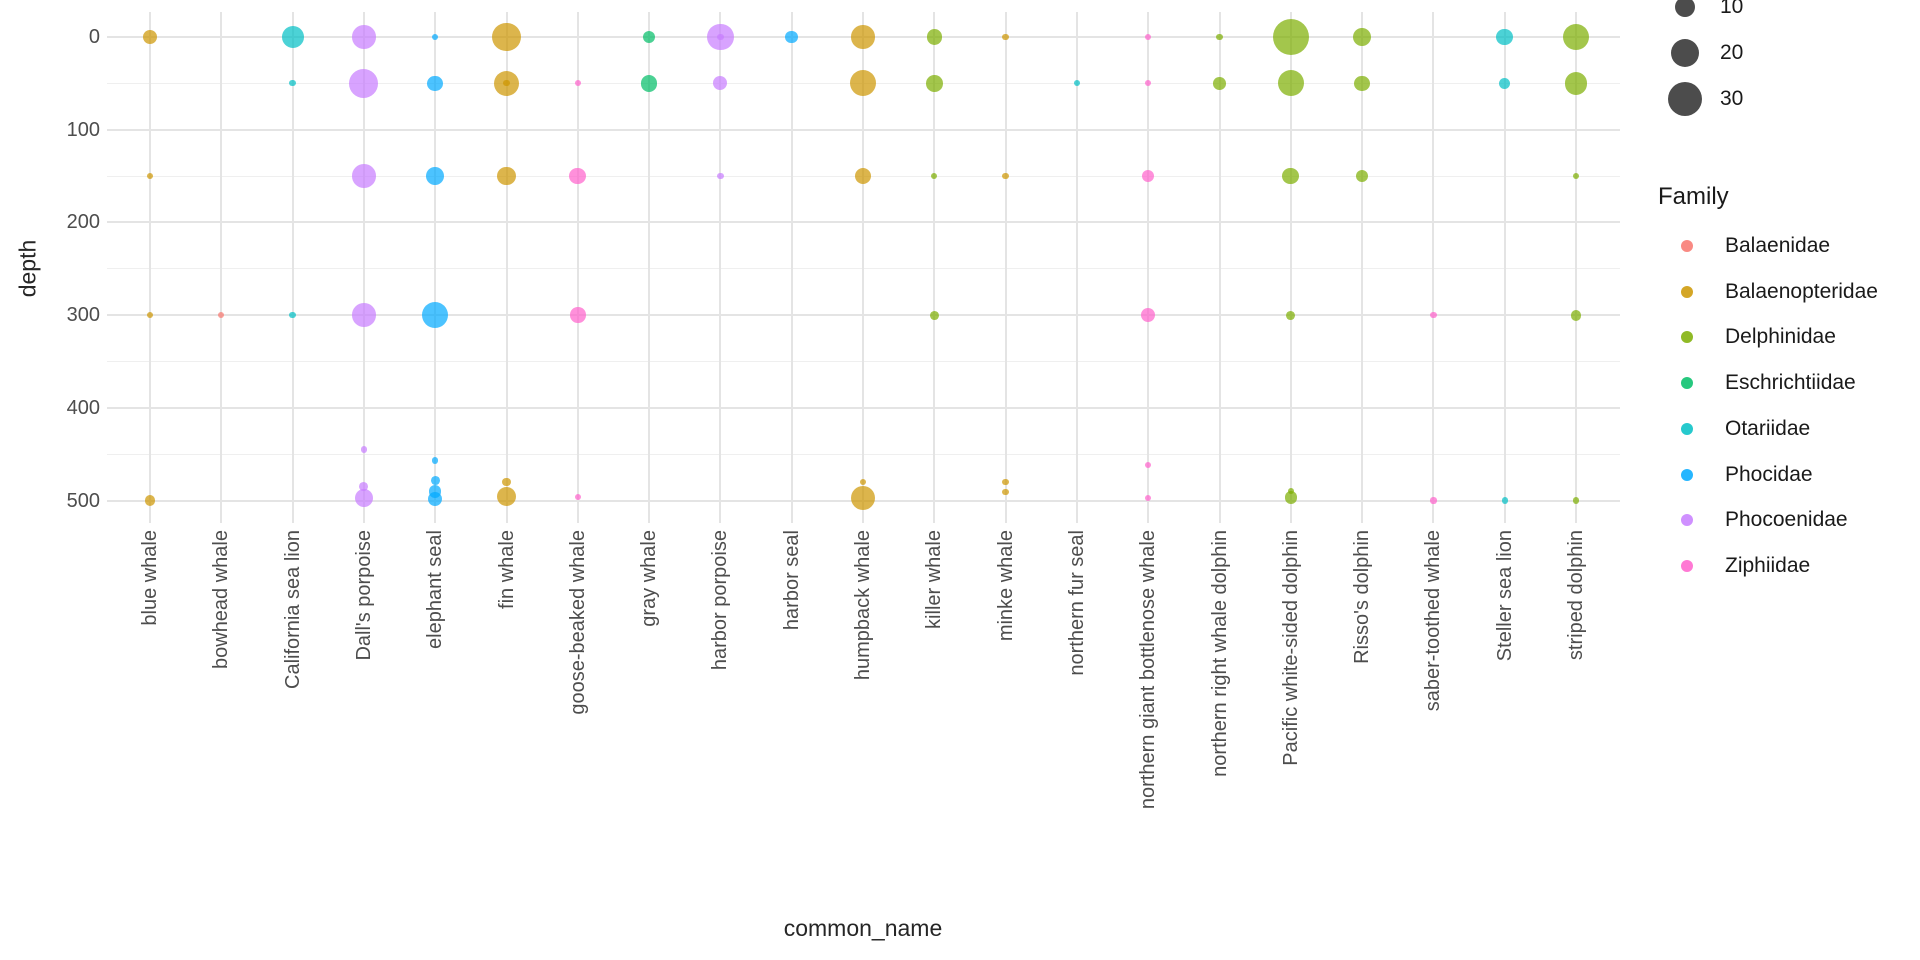  Describe the element at coordinates (934, 579) in the screenshot. I see `x-category-label-text: killer whale` at that location.